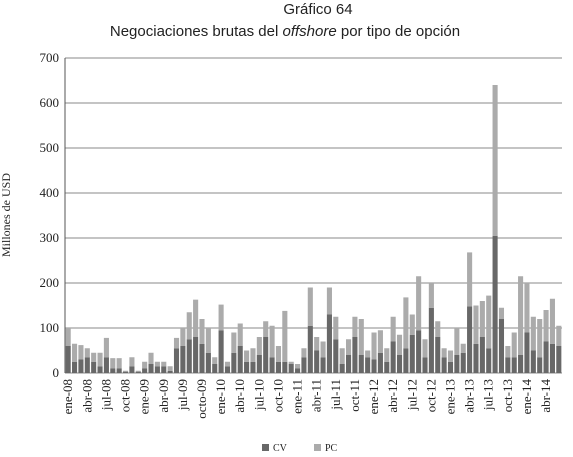  Describe the element at coordinates (220, 396) in the screenshot. I see `x-tick-label: ene-10` at that location.